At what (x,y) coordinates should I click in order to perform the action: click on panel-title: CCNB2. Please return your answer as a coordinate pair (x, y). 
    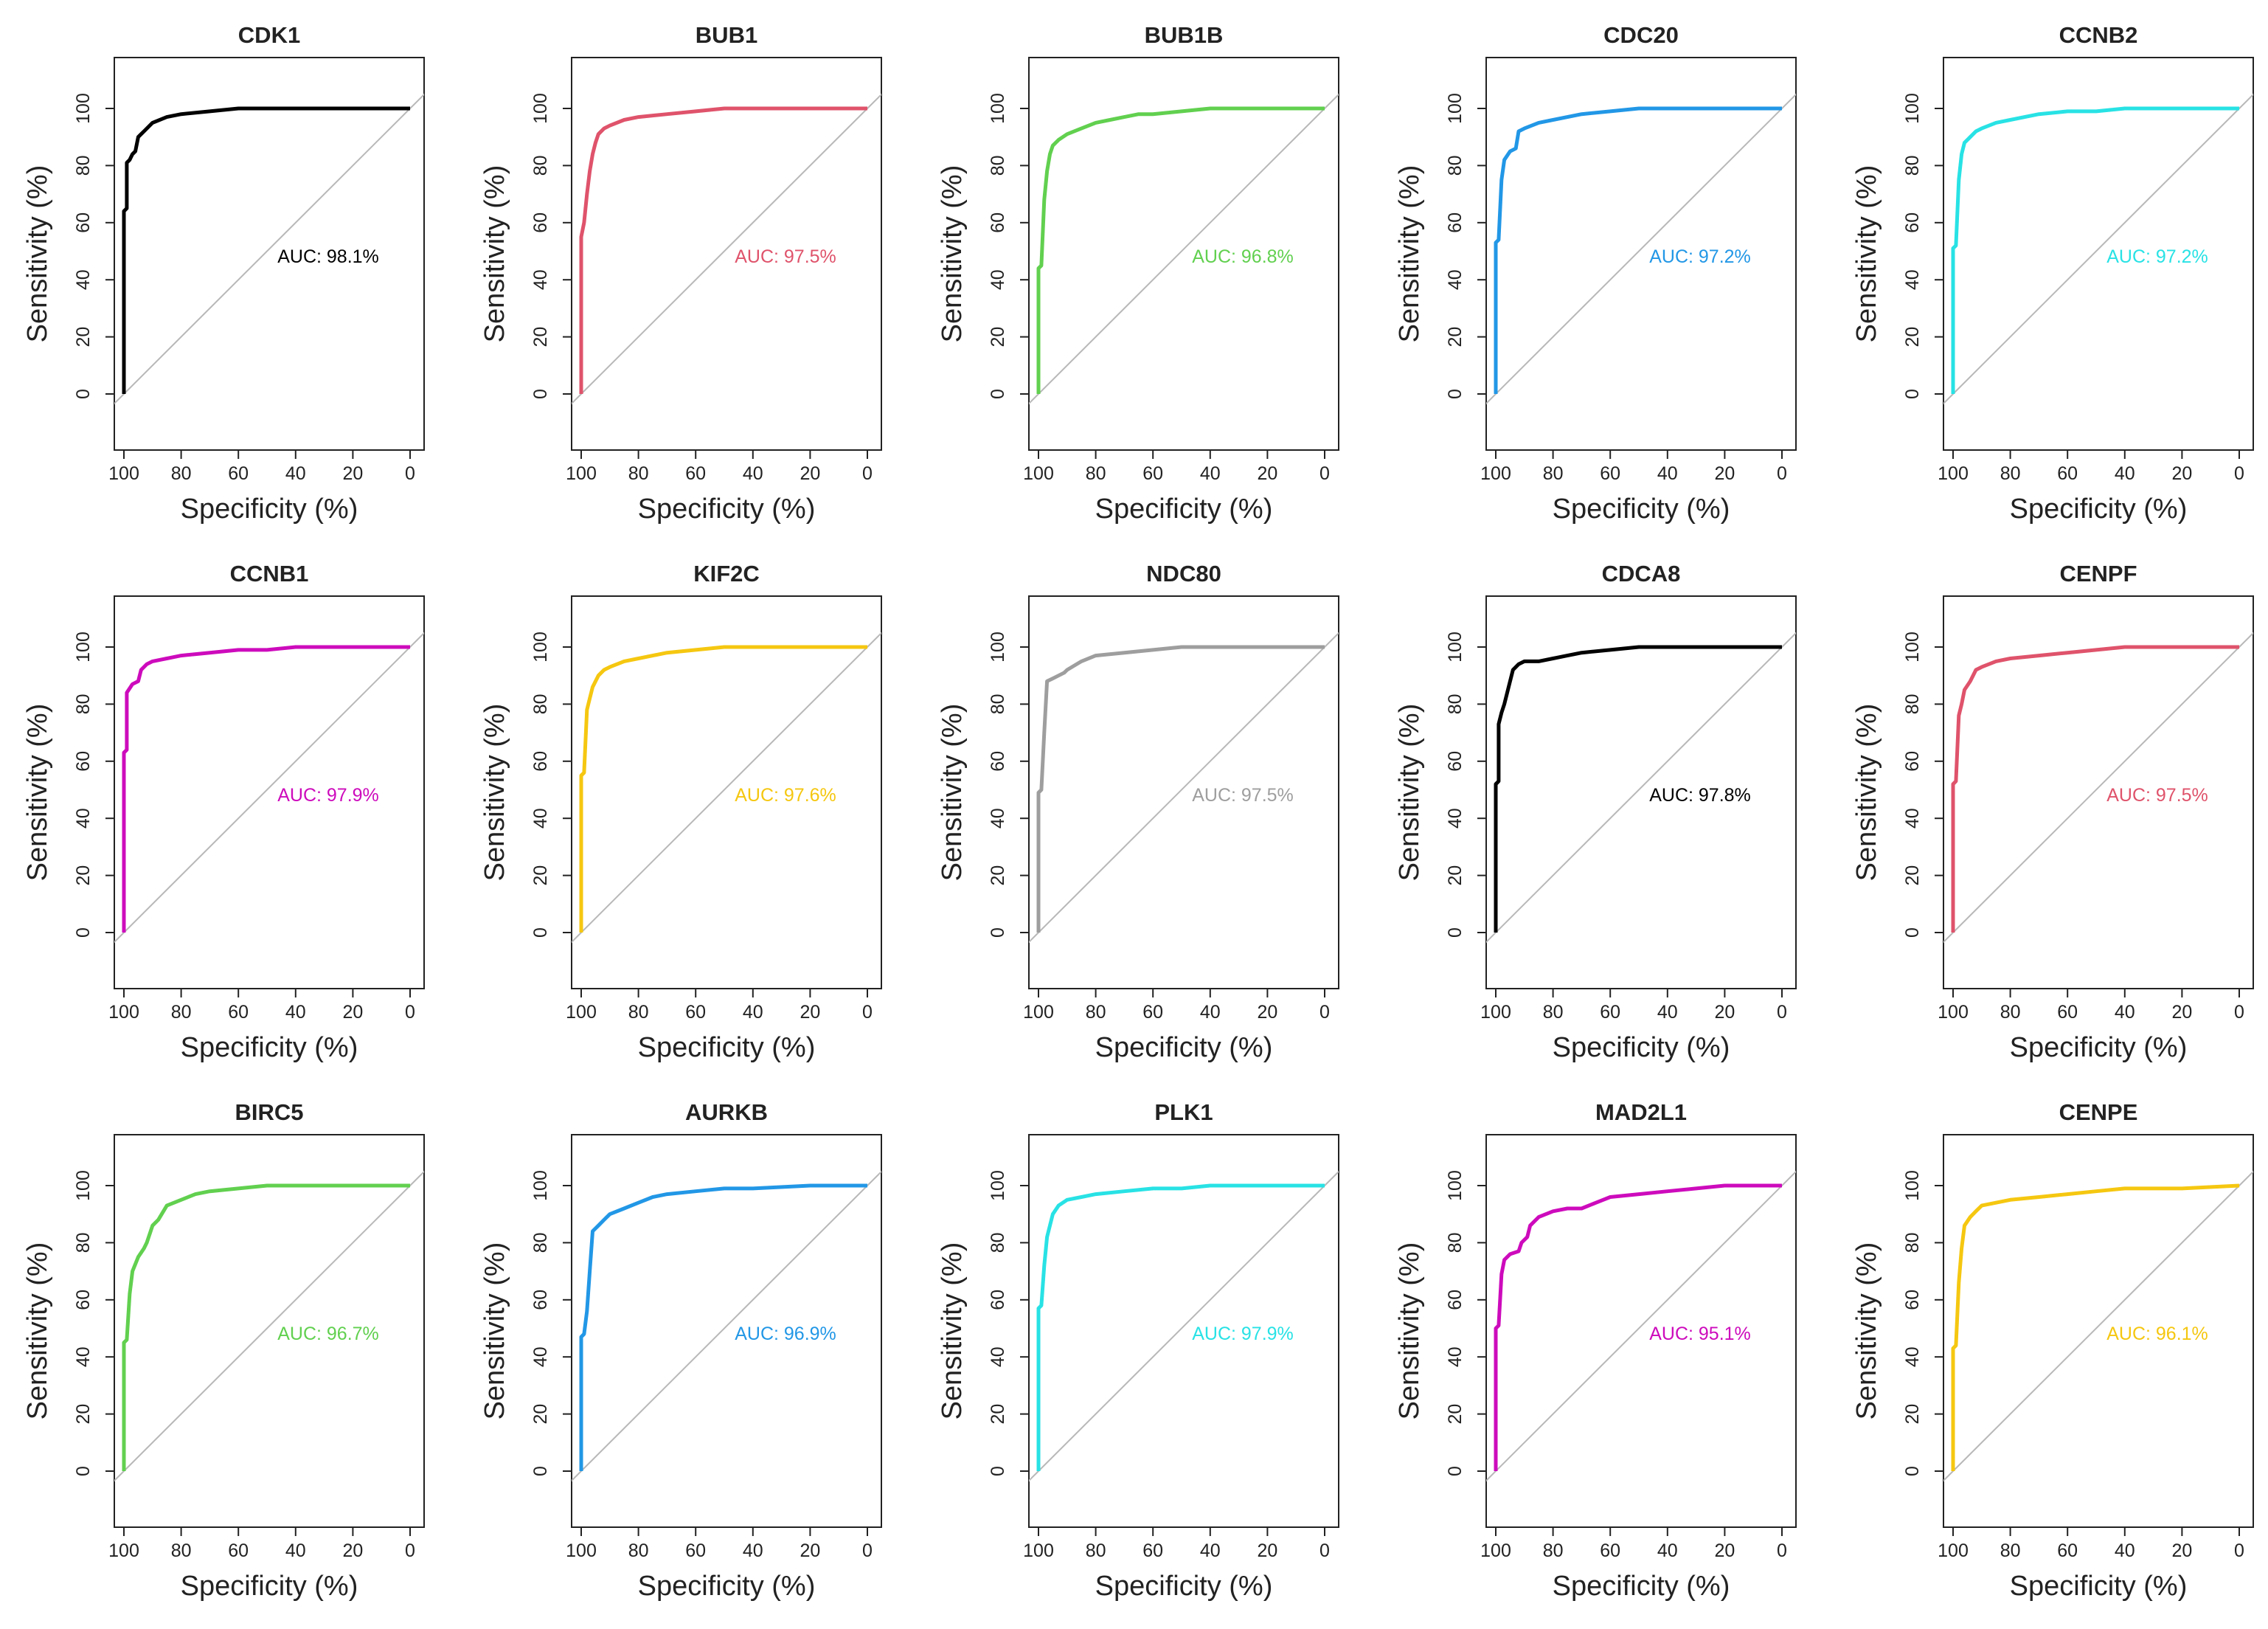
    Looking at the image, I should click on (2098, 35).